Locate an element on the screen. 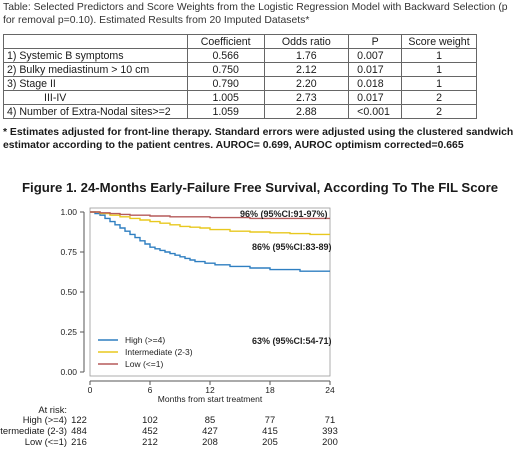 This screenshot has height=451, width=520. coefficient-cell: 1.059 is located at coordinates (225, 111).